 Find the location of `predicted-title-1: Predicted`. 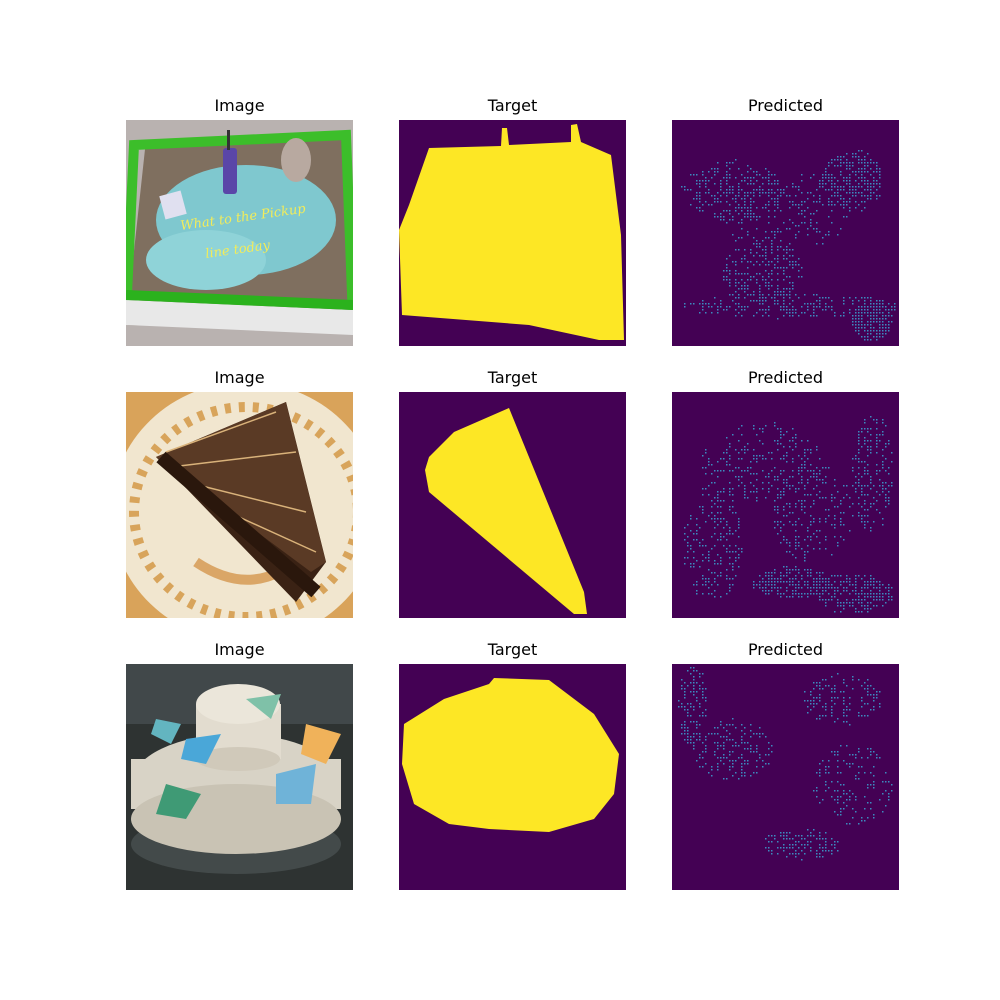

predicted-title-1: Predicted is located at coordinates (785, 105).